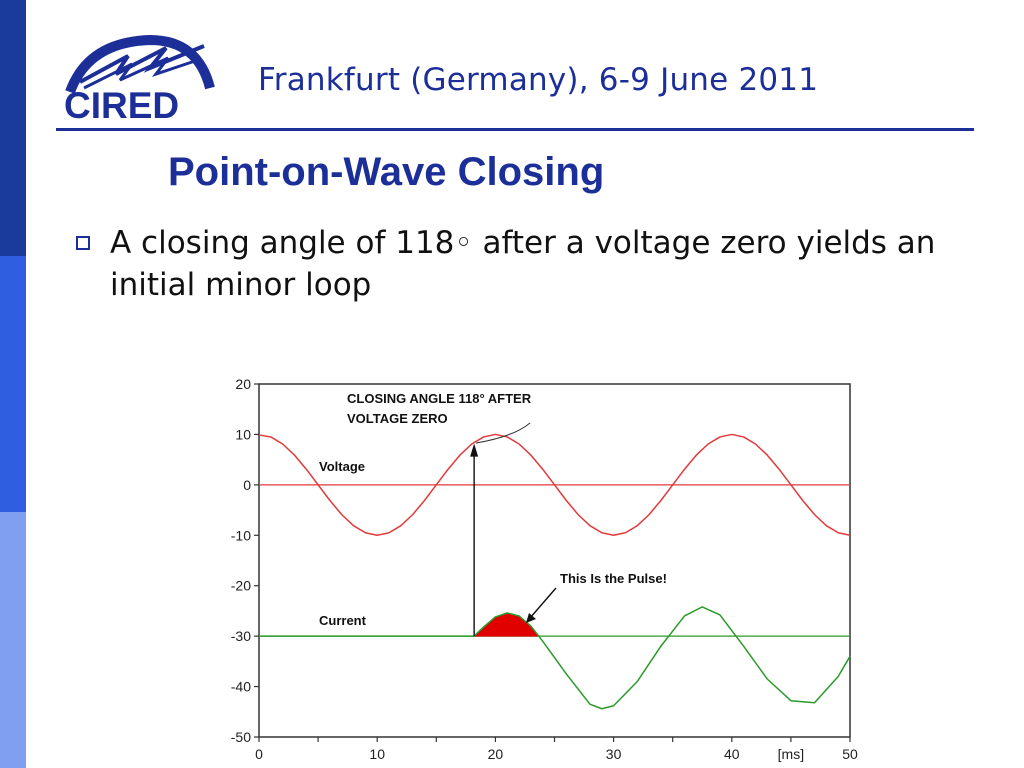  What do you see at coordinates (397, 418) in the screenshot?
I see `annotation-closing-angle-line-2: VOLTAGE ZERO` at bounding box center [397, 418].